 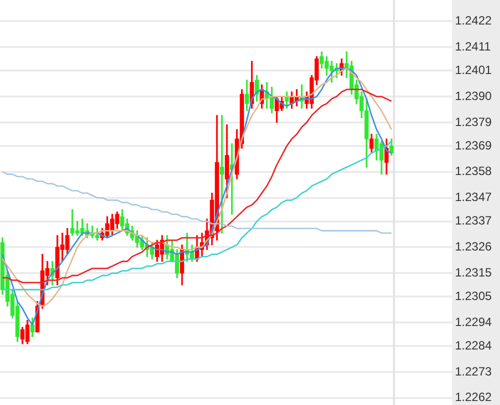 What do you see at coordinates (473, 121) in the screenshot?
I see `y-tick-label: 1.2379` at bounding box center [473, 121].